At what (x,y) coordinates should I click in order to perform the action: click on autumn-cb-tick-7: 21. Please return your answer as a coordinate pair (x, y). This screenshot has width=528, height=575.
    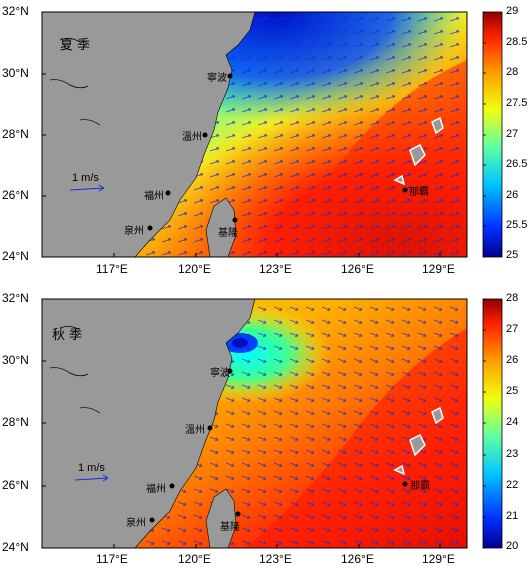
    Looking at the image, I should click on (512, 516).